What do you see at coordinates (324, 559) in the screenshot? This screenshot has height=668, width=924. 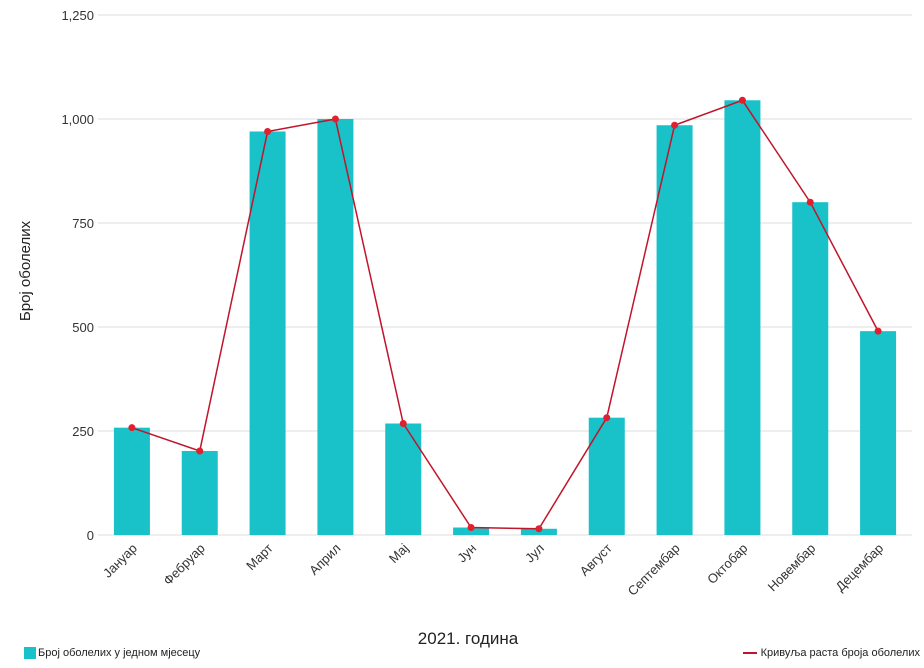 I see `x-tick-label: Април` at bounding box center [324, 559].